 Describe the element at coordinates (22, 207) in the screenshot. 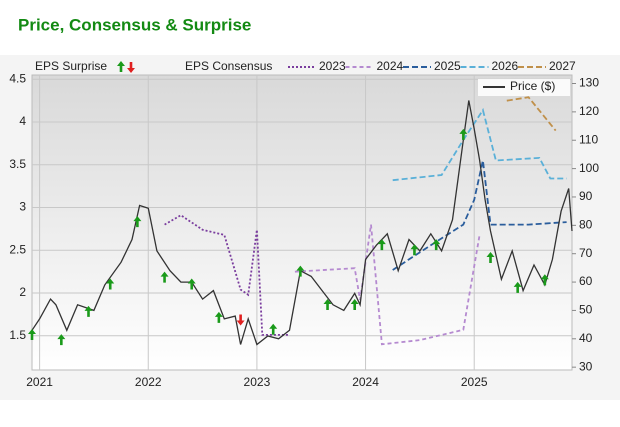

I see `y-tick-label: 3` at that location.